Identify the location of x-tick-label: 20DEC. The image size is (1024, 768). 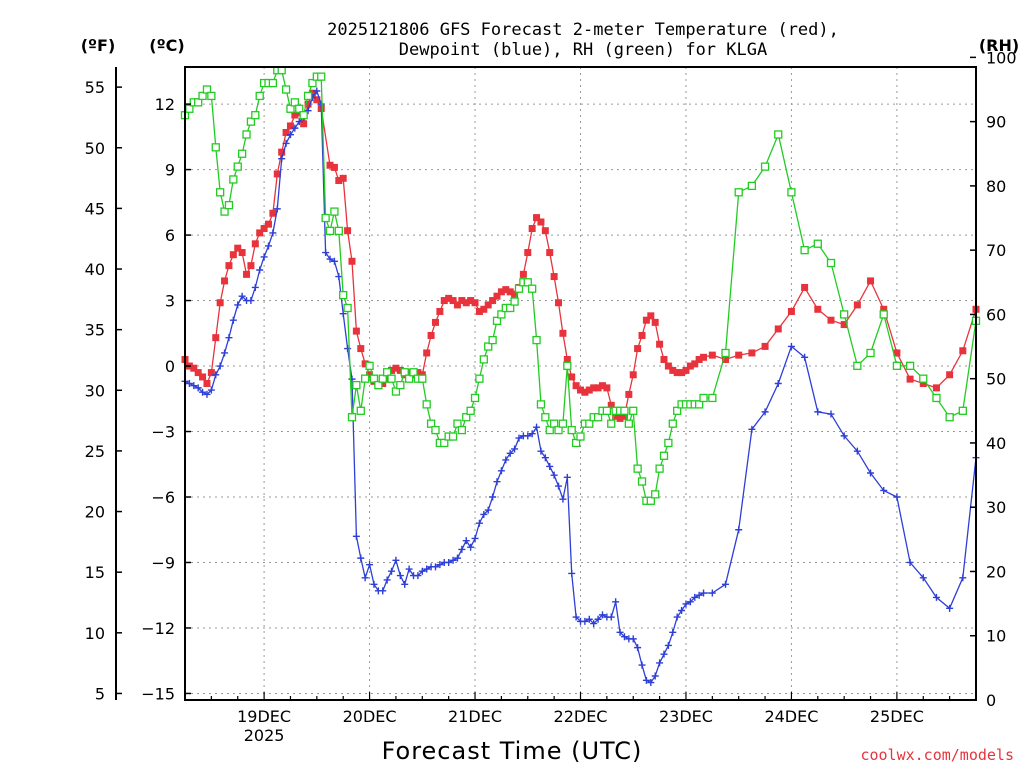
(370, 716).